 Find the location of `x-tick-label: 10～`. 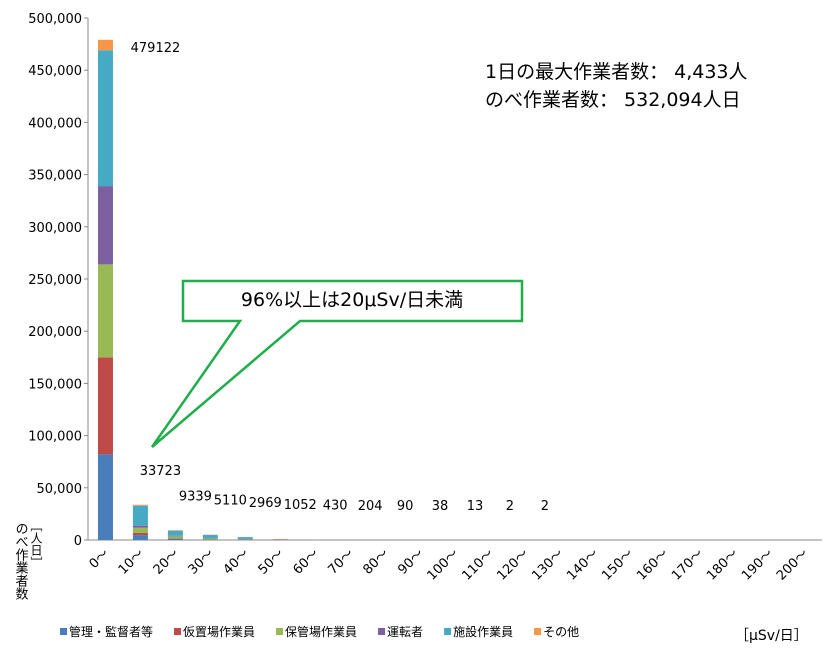

x-tick-label: 10～ is located at coordinates (131, 561).